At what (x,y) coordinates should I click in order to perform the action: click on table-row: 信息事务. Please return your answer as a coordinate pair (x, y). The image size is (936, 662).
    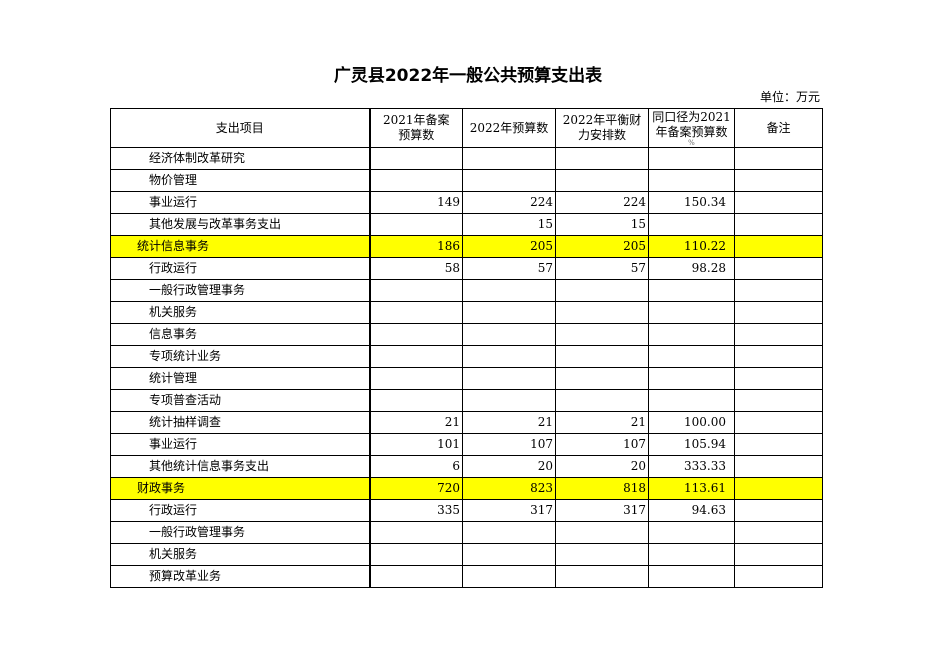
    Looking at the image, I should click on (466, 334).